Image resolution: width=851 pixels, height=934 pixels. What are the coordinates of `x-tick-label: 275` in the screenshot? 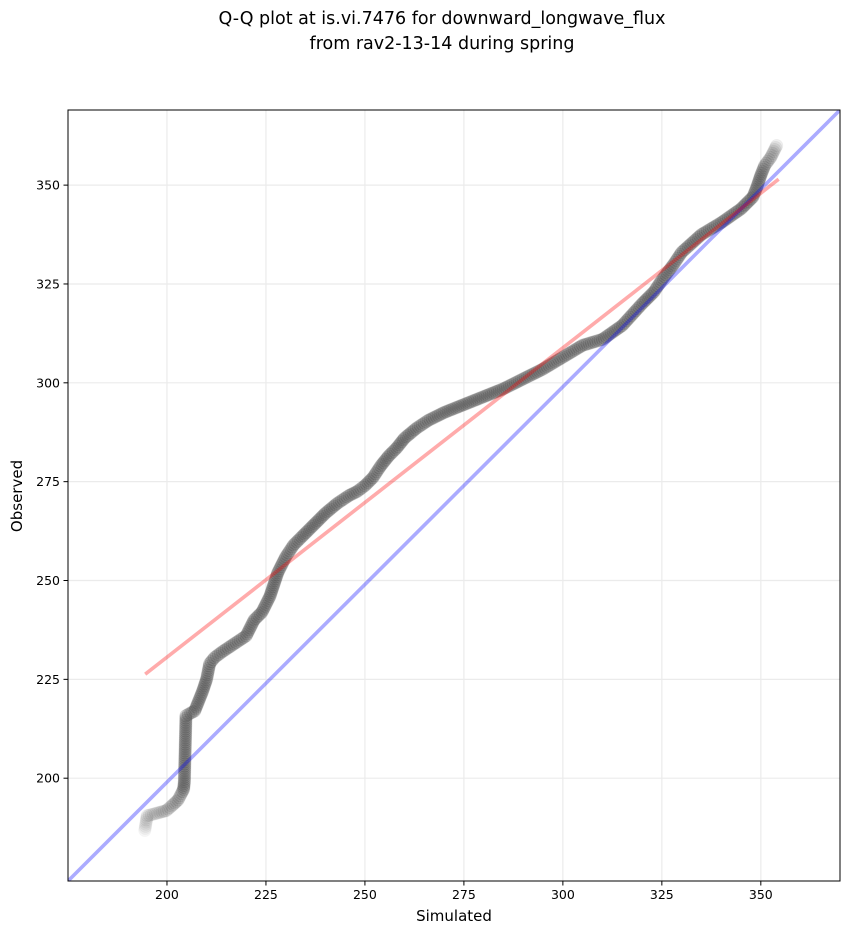 It's located at (464, 894).